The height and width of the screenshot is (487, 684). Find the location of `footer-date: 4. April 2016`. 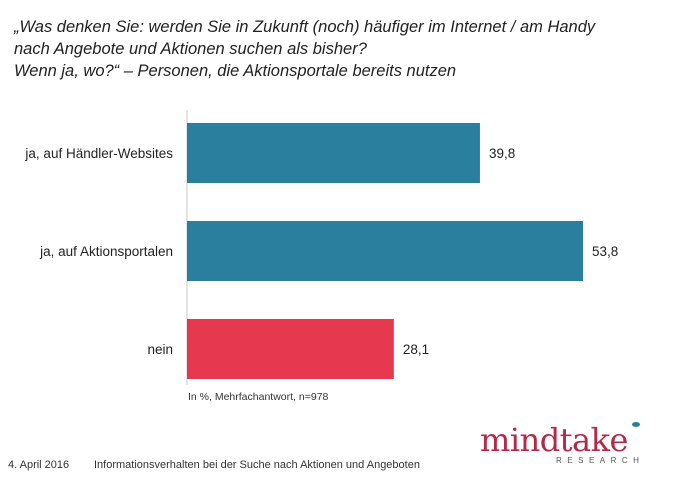

footer-date: 4. April 2016 is located at coordinates (39, 465).